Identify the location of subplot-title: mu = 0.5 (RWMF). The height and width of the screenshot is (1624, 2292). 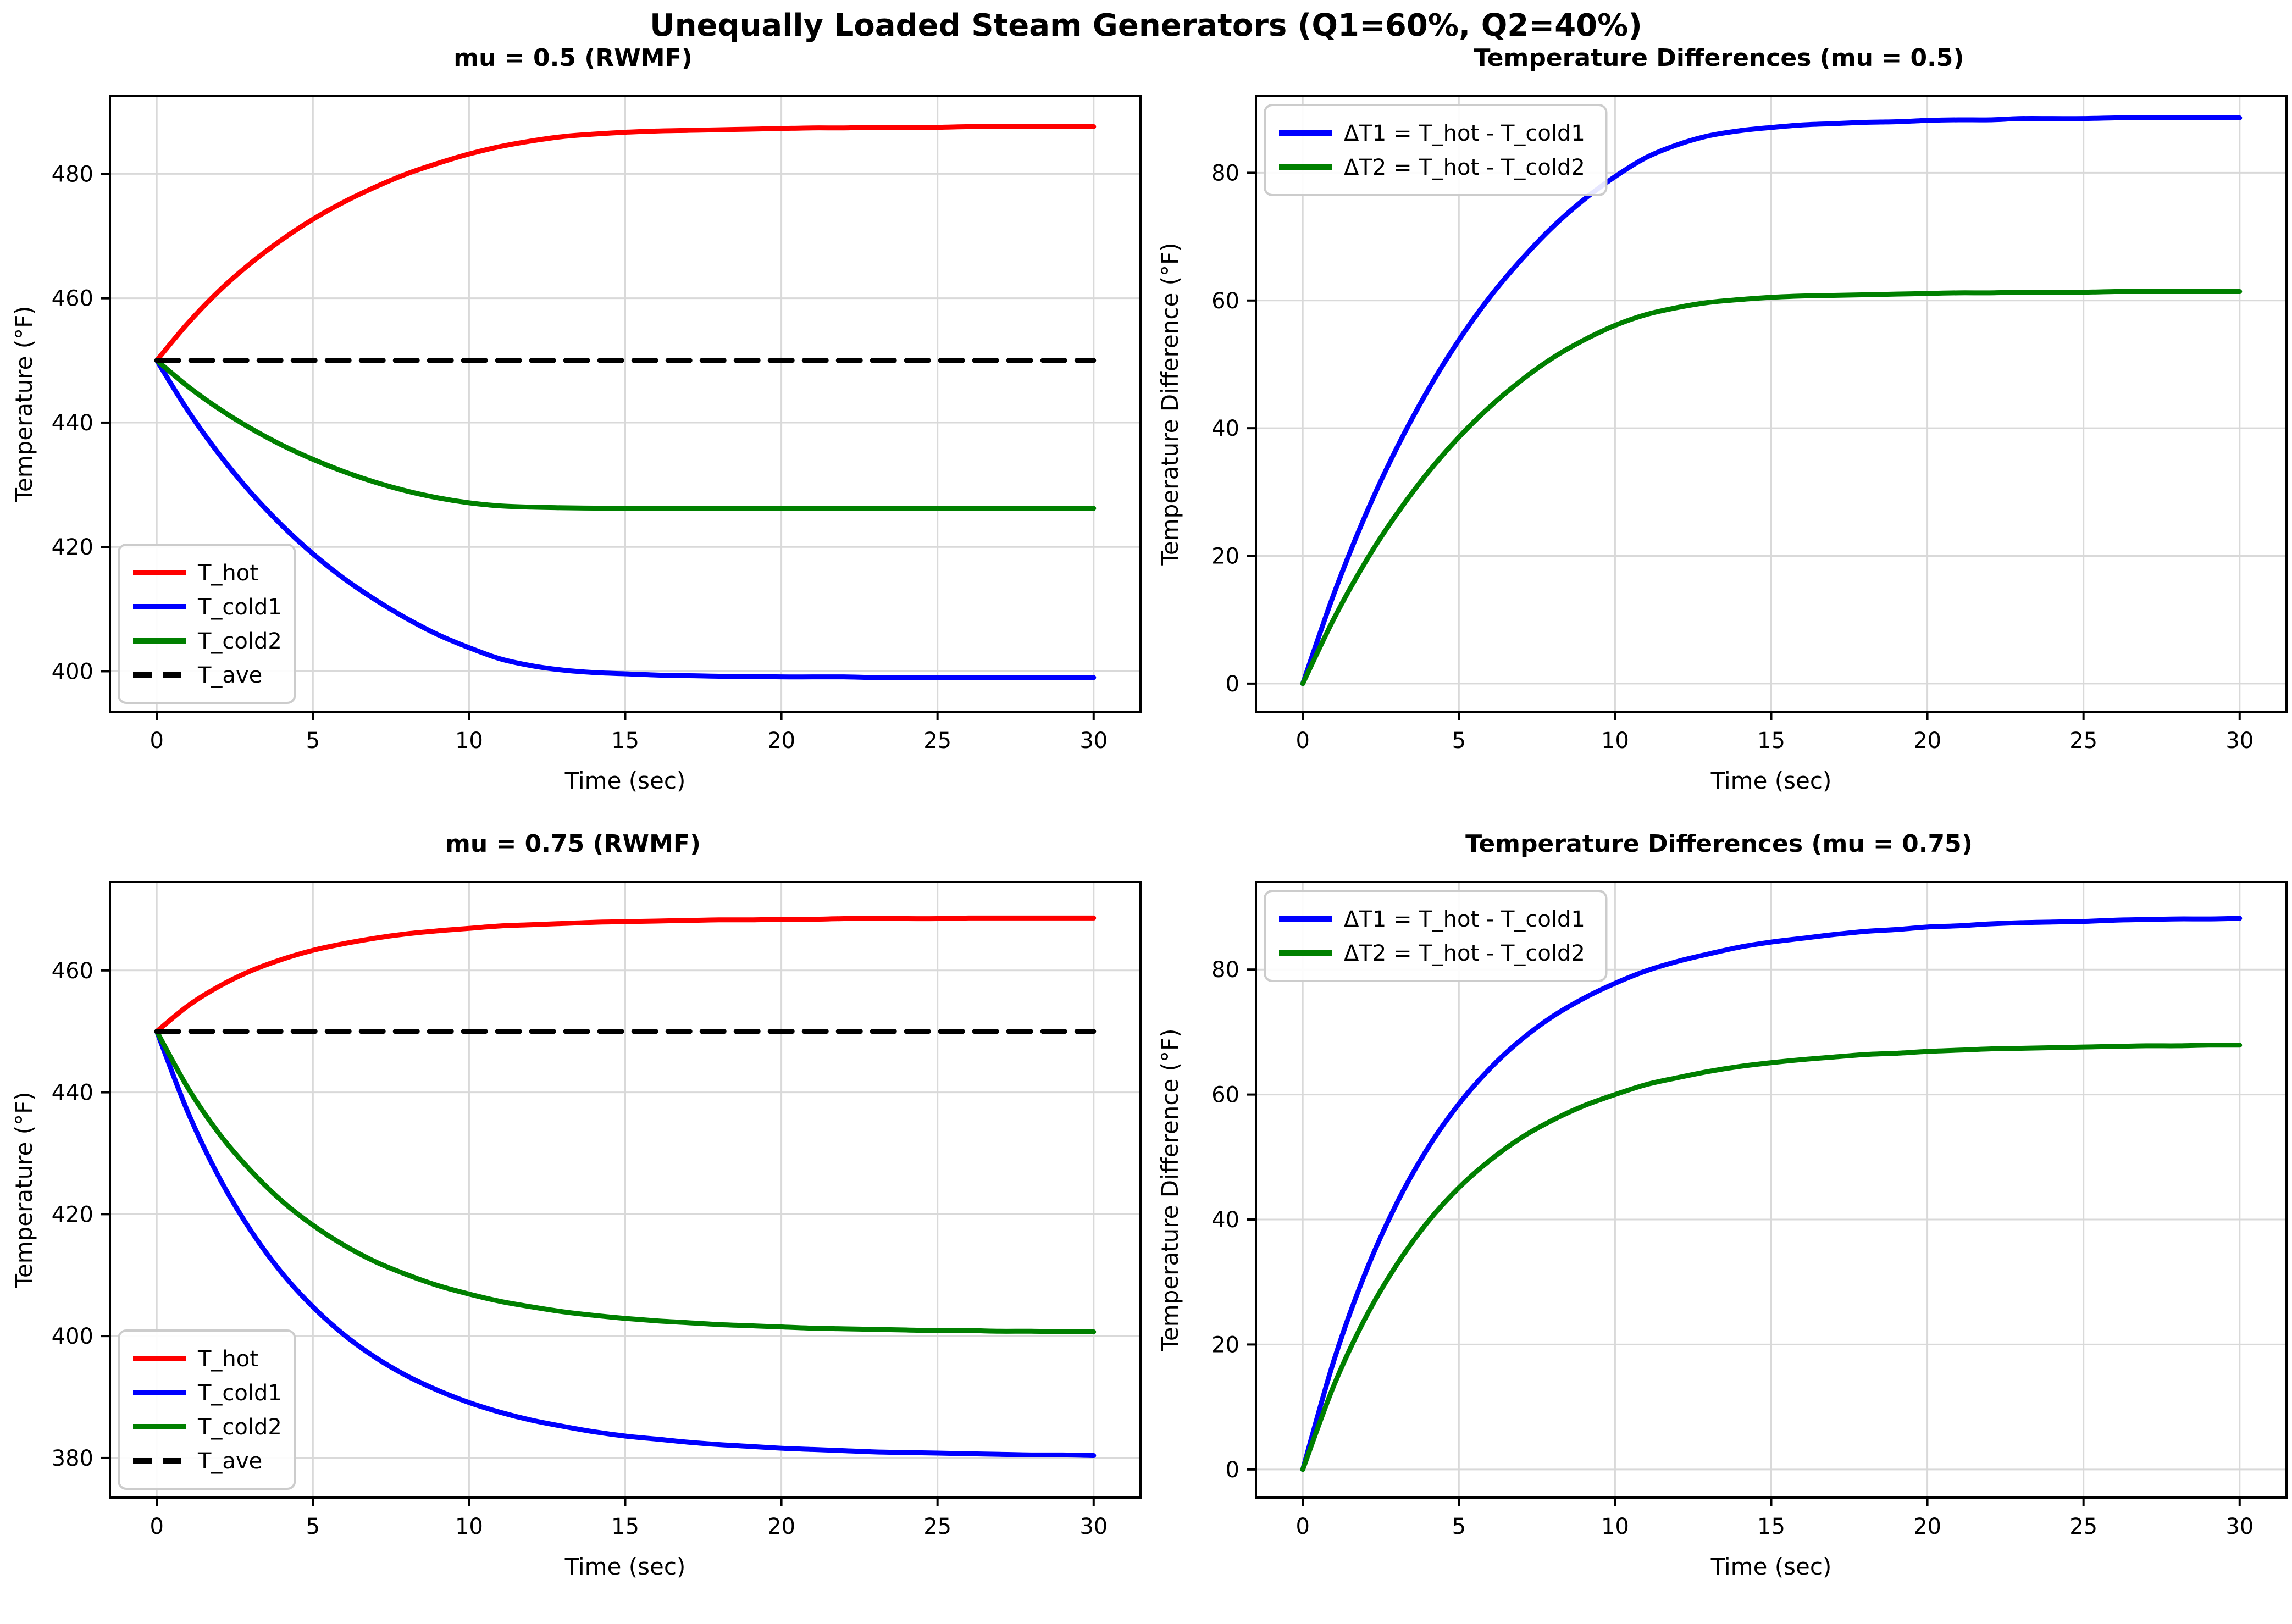
(573, 58).